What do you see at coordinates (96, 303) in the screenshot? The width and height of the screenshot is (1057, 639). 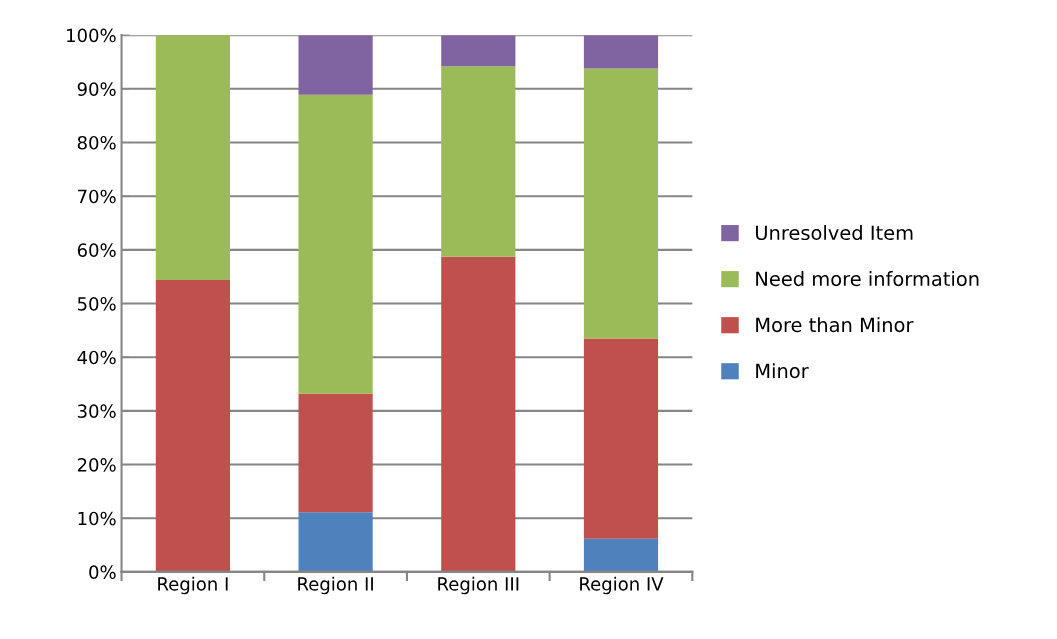 I see `y-tick-label: 50%` at bounding box center [96, 303].